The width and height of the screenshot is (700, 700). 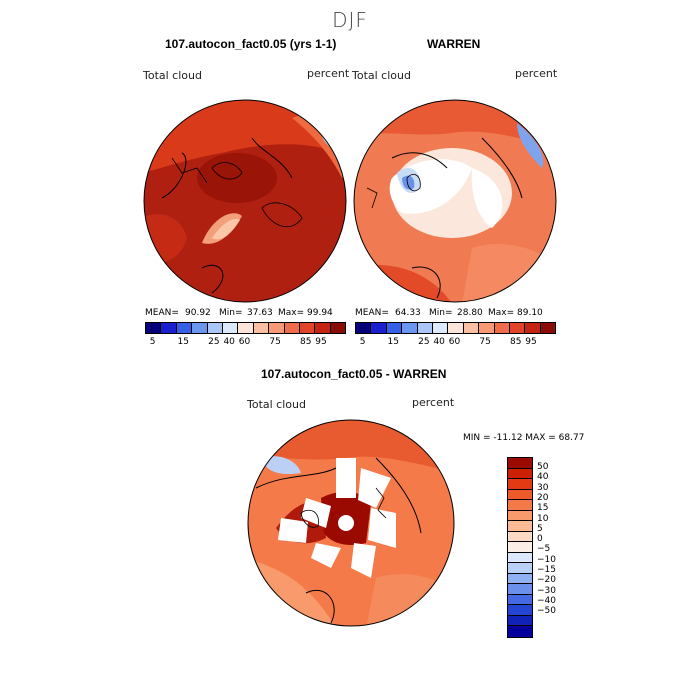 I want to click on diff-polar-map, so click(x=351, y=523).